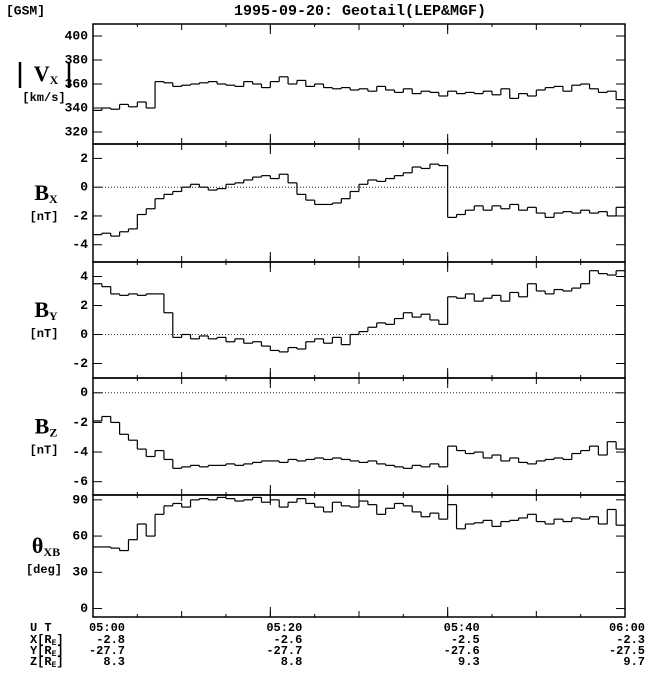 The width and height of the screenshot is (648, 679). I want to click on y-tick-label: 60, so click(80, 536).